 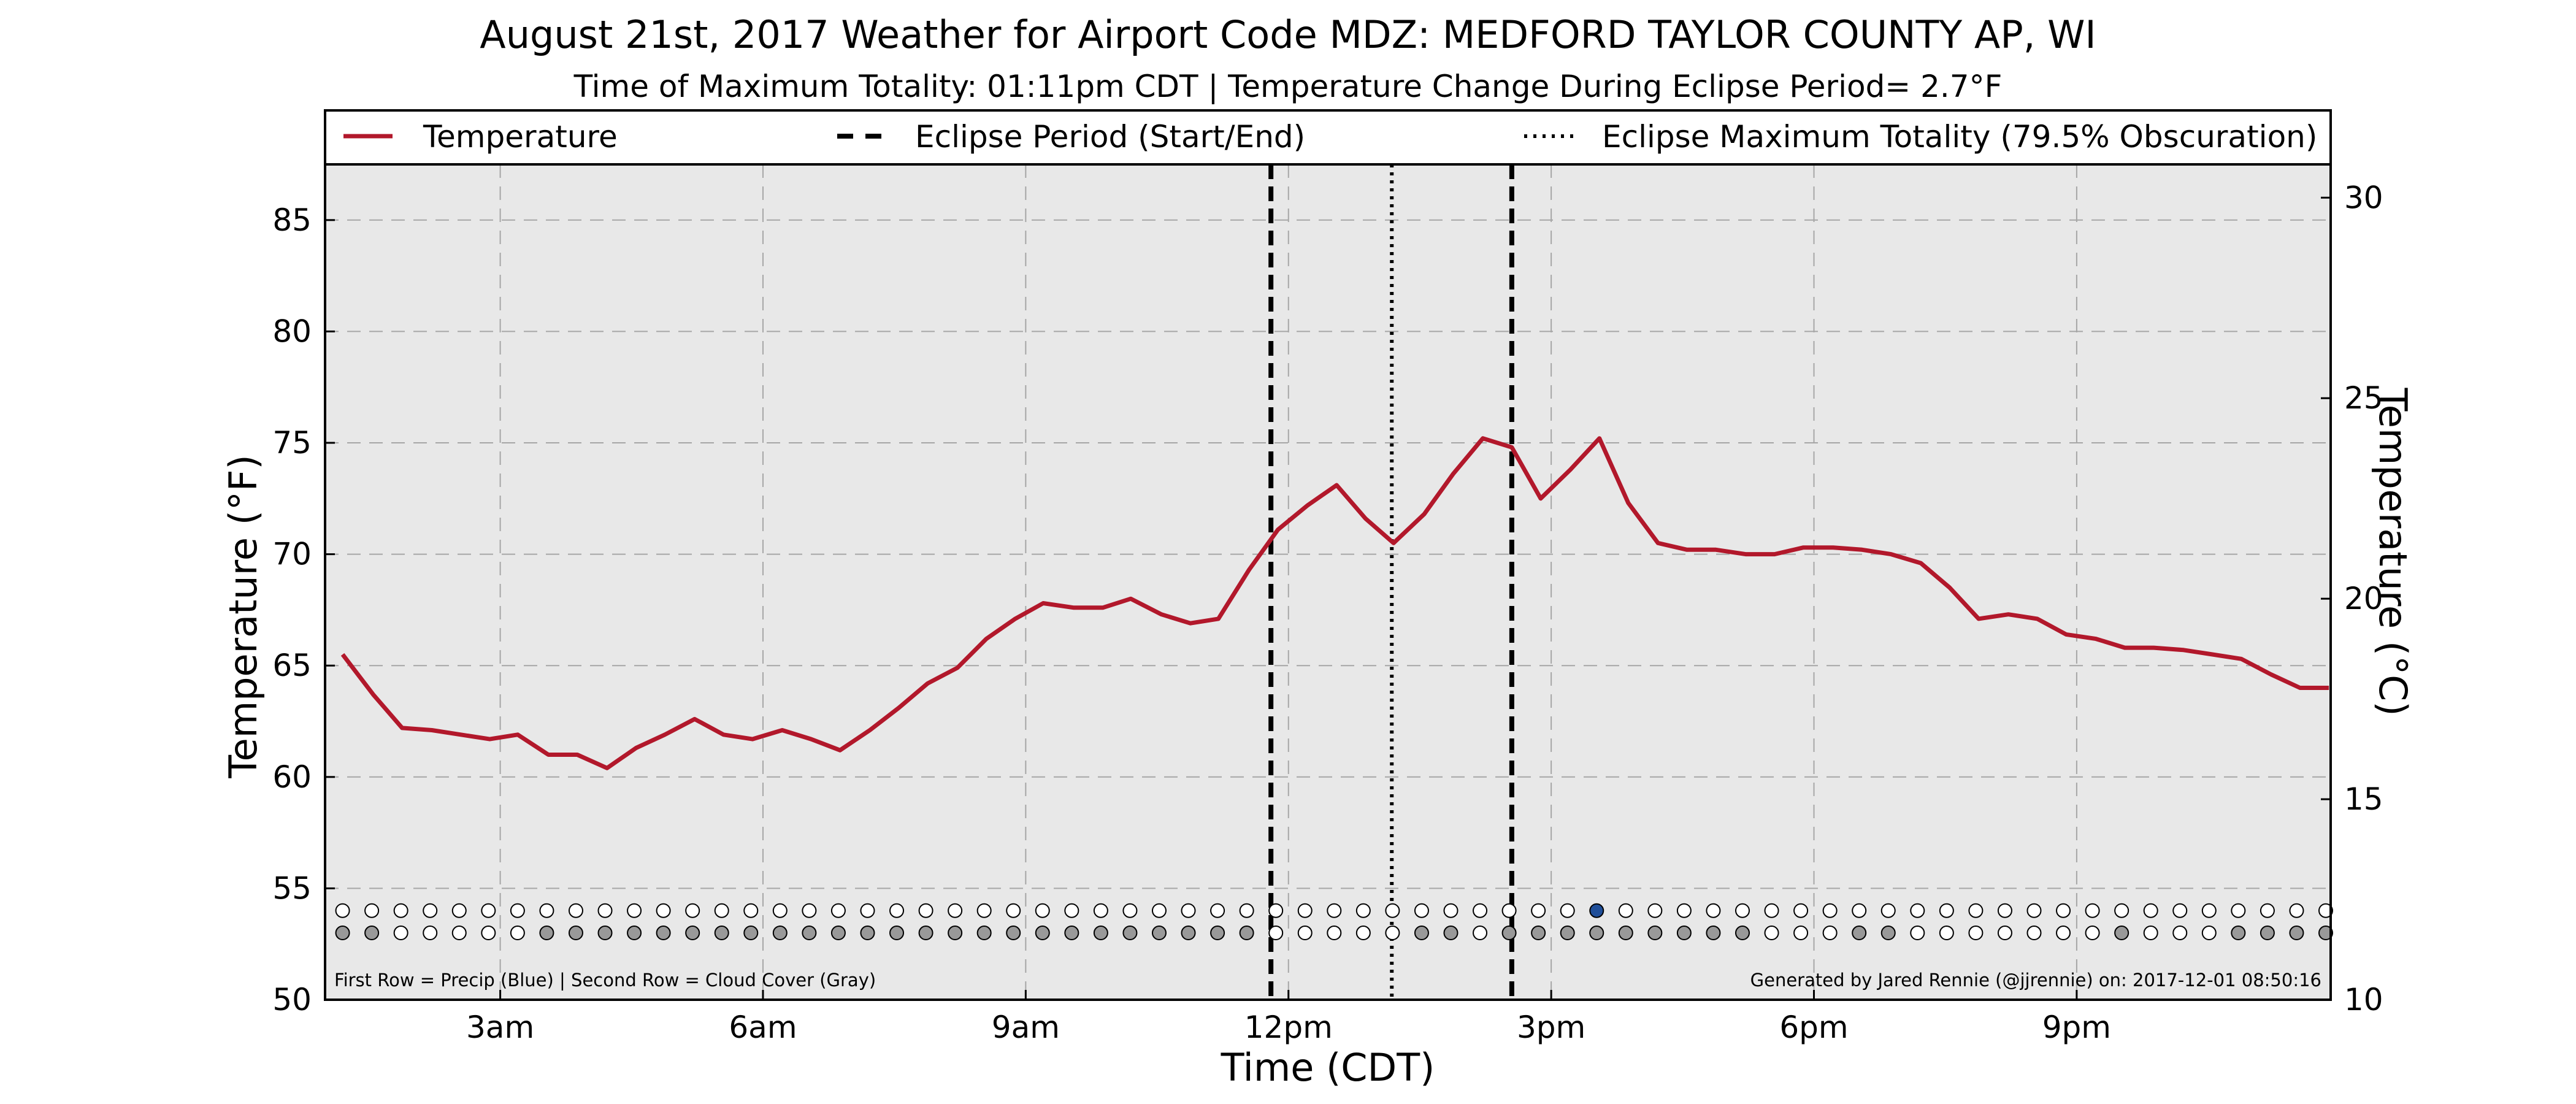 What do you see at coordinates (2363, 398) in the screenshot?
I see `y-tick-label-right: 25` at bounding box center [2363, 398].